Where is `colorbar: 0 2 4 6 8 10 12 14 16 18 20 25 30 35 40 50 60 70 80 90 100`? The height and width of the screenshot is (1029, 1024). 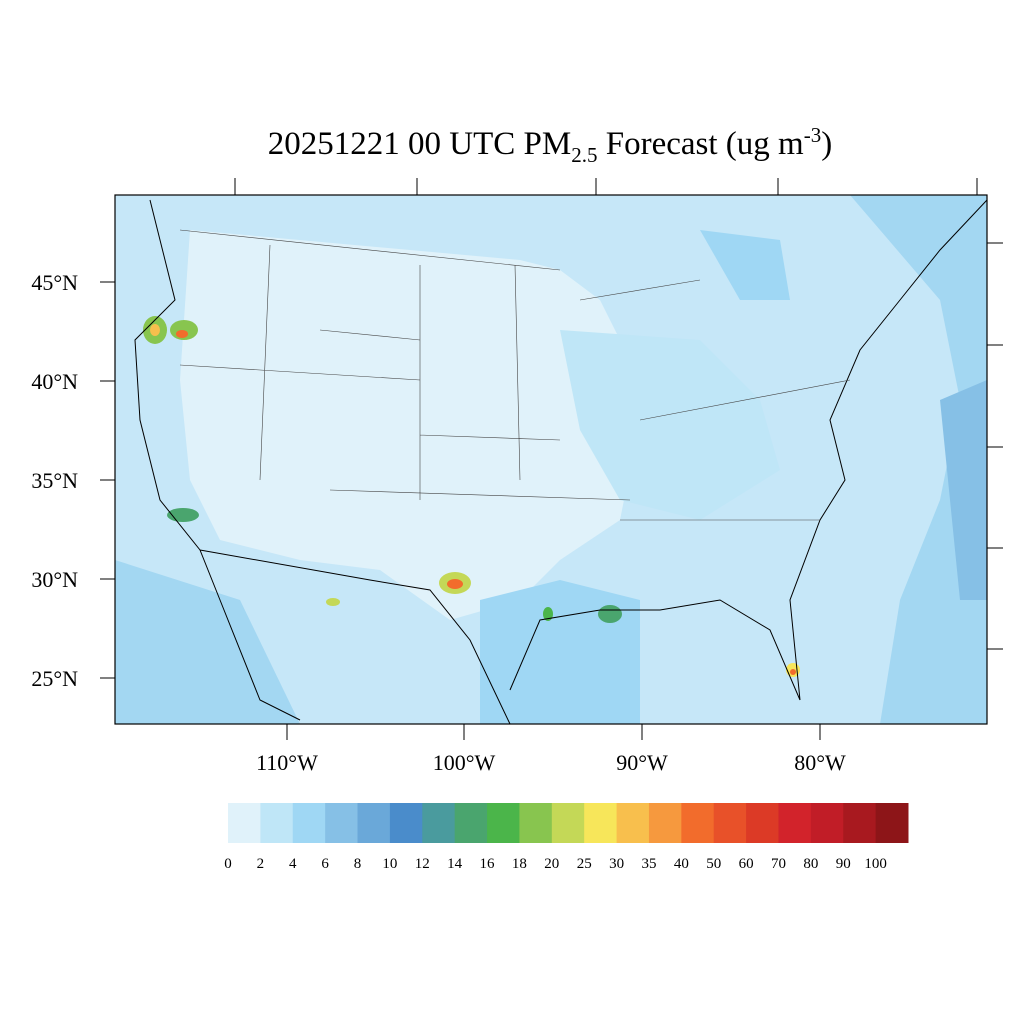 colorbar: 0 2 4 6 8 10 12 14 16 18 20 25 30 35 40 50 60 70 80 90 100 is located at coordinates (566, 837).